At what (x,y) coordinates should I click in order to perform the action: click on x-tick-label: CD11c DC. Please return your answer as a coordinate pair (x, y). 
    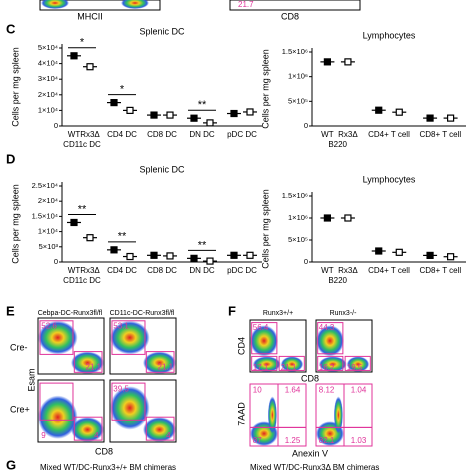
    Looking at the image, I should click on (82, 280).